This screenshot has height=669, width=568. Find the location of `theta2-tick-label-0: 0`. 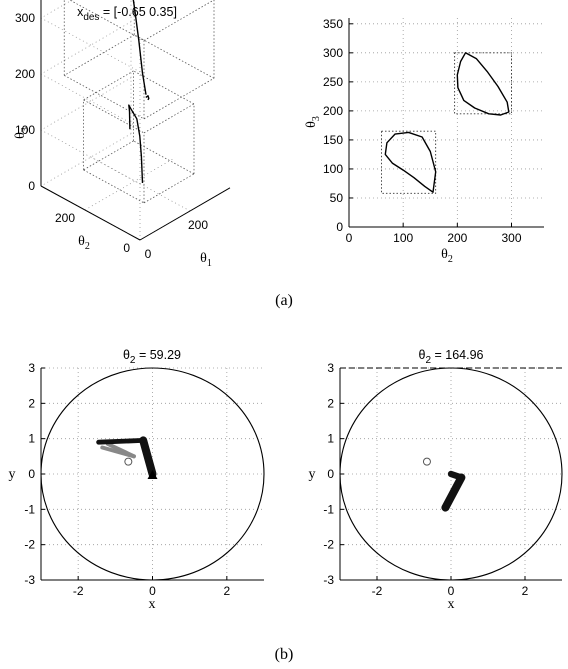

theta2-tick-label-0: 0 is located at coordinates (126, 248).